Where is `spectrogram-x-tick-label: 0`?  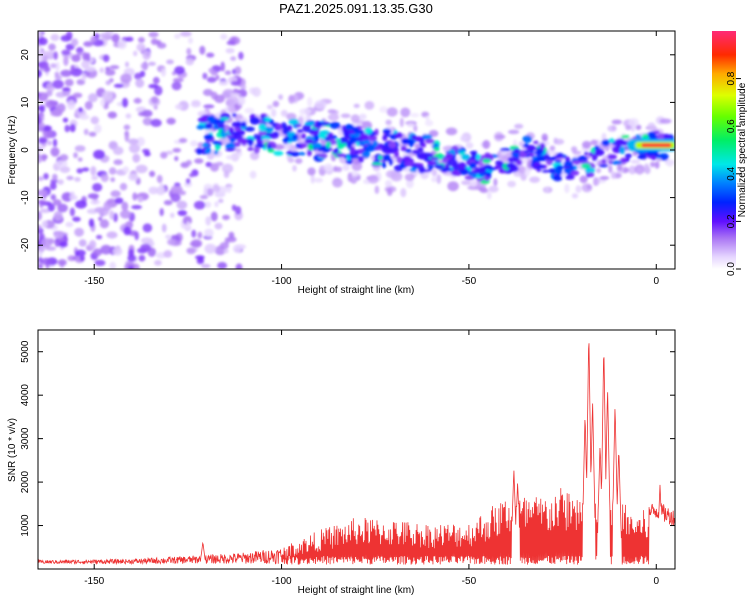
spectrogram-x-tick-label: 0 is located at coordinates (656, 281).